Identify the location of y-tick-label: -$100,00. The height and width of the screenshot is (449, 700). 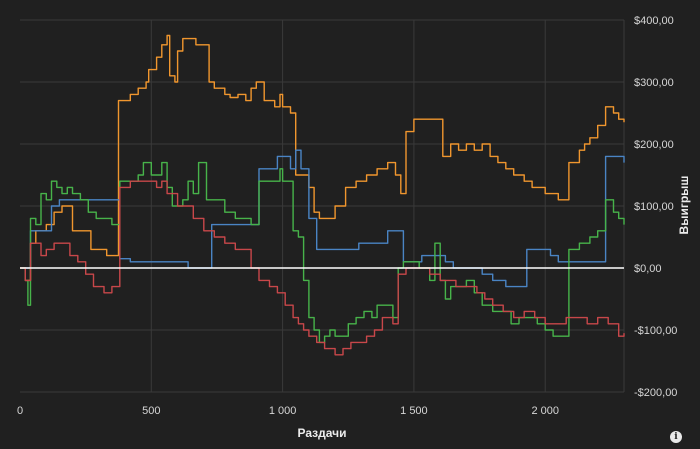
(655, 331).